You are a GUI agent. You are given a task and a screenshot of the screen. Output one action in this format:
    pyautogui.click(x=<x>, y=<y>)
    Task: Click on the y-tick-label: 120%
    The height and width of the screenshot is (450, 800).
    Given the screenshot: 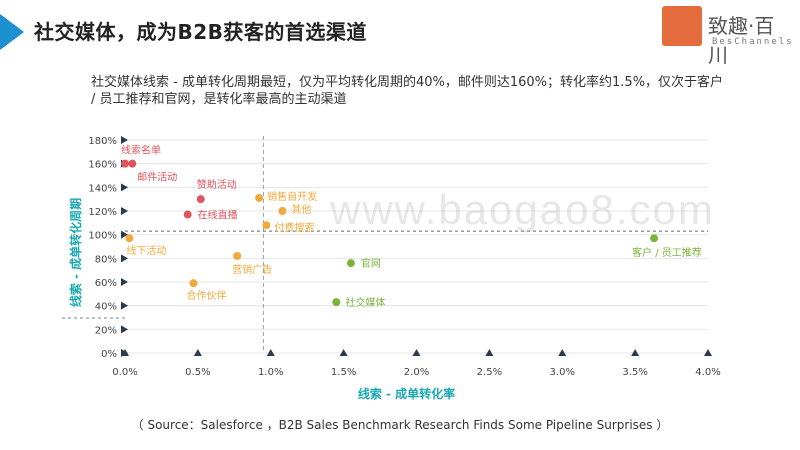 What is the action you would take?
    pyautogui.click(x=102, y=212)
    